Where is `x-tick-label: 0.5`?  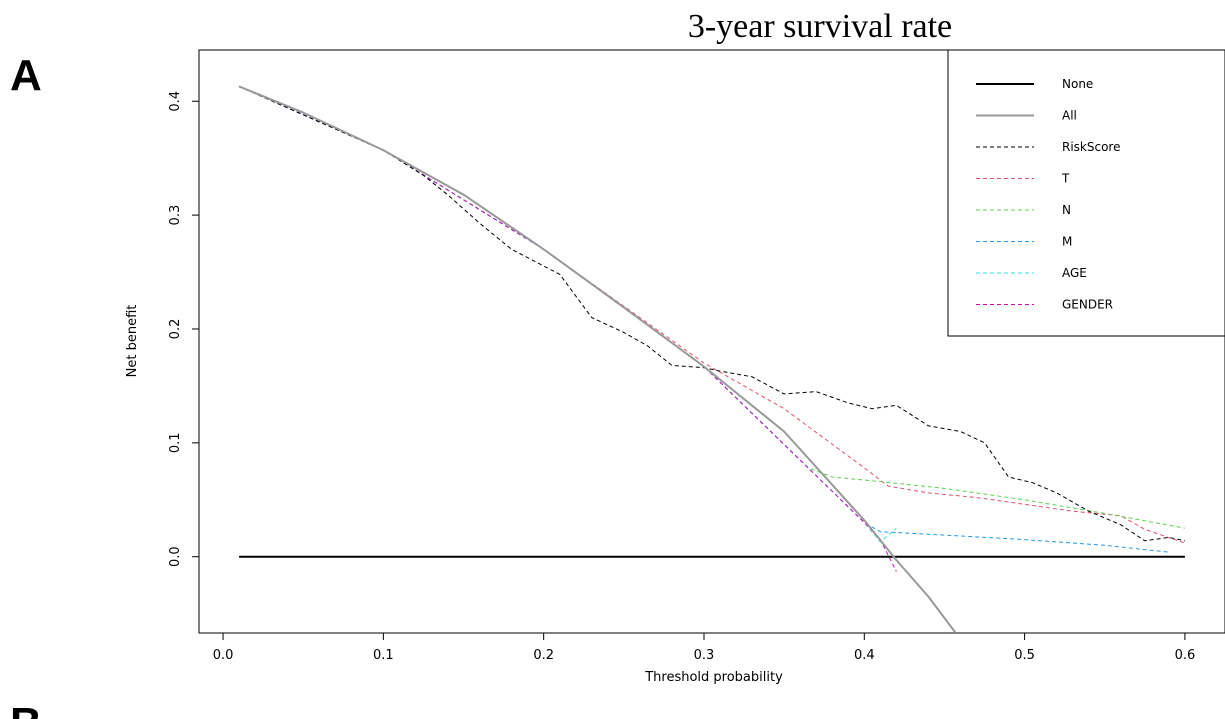
x-tick-label: 0.5 is located at coordinates (1024, 655).